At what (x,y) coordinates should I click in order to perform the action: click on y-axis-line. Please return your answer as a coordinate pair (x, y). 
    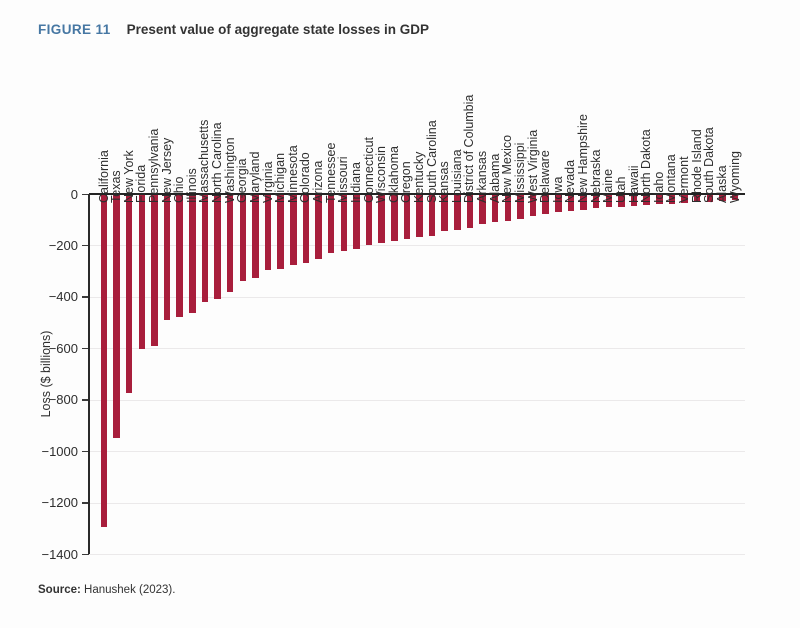
    Looking at the image, I should click on (89, 374).